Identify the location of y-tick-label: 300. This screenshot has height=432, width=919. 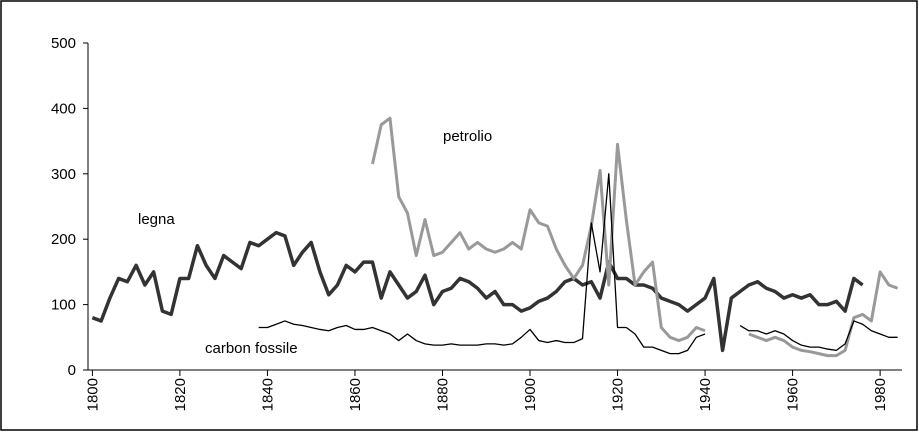
(63, 174).